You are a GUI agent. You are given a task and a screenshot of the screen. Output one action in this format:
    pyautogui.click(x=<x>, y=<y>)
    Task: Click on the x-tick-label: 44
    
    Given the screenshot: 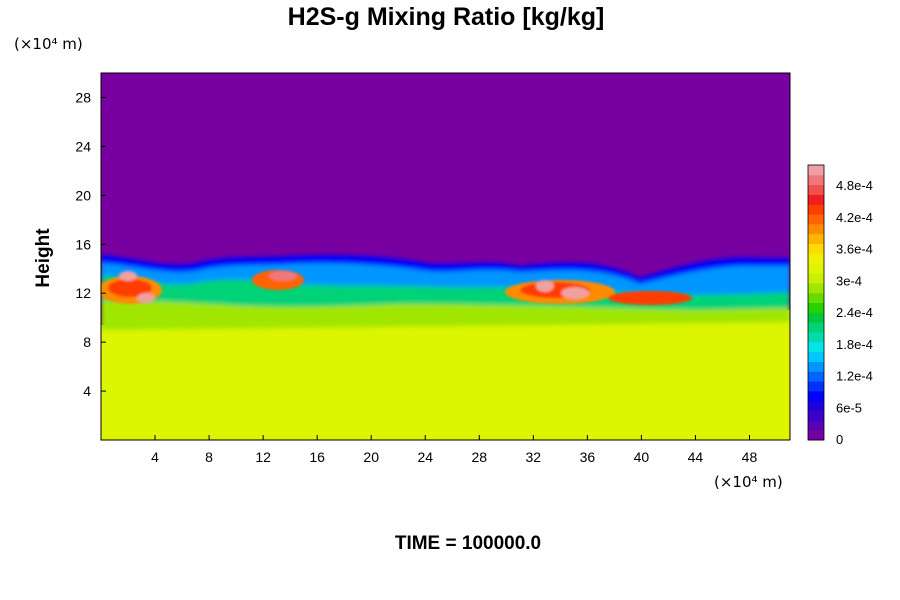 What is the action you would take?
    pyautogui.click(x=696, y=457)
    